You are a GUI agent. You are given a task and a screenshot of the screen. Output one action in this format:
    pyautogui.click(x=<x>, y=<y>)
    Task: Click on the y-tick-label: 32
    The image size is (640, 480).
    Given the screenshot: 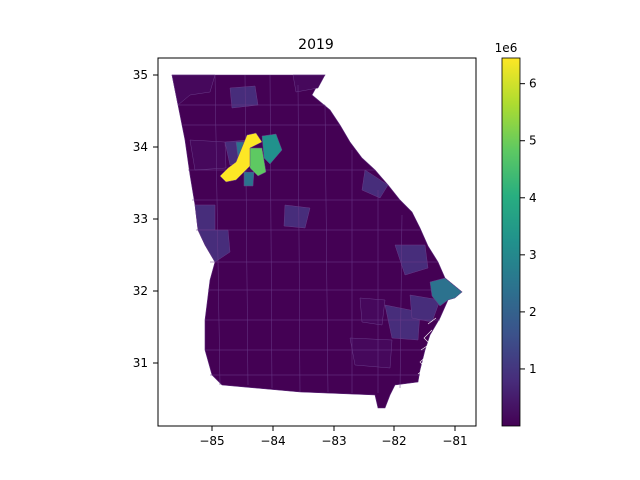 What is the action you would take?
    pyautogui.click(x=140, y=291)
    